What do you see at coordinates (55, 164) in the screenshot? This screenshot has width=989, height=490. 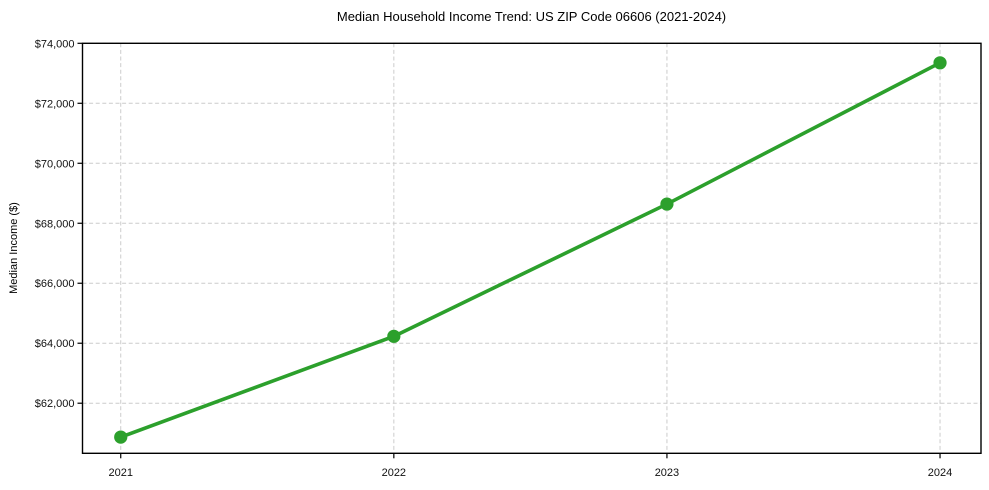 I see `y-tick-label: $70,000` at bounding box center [55, 164].